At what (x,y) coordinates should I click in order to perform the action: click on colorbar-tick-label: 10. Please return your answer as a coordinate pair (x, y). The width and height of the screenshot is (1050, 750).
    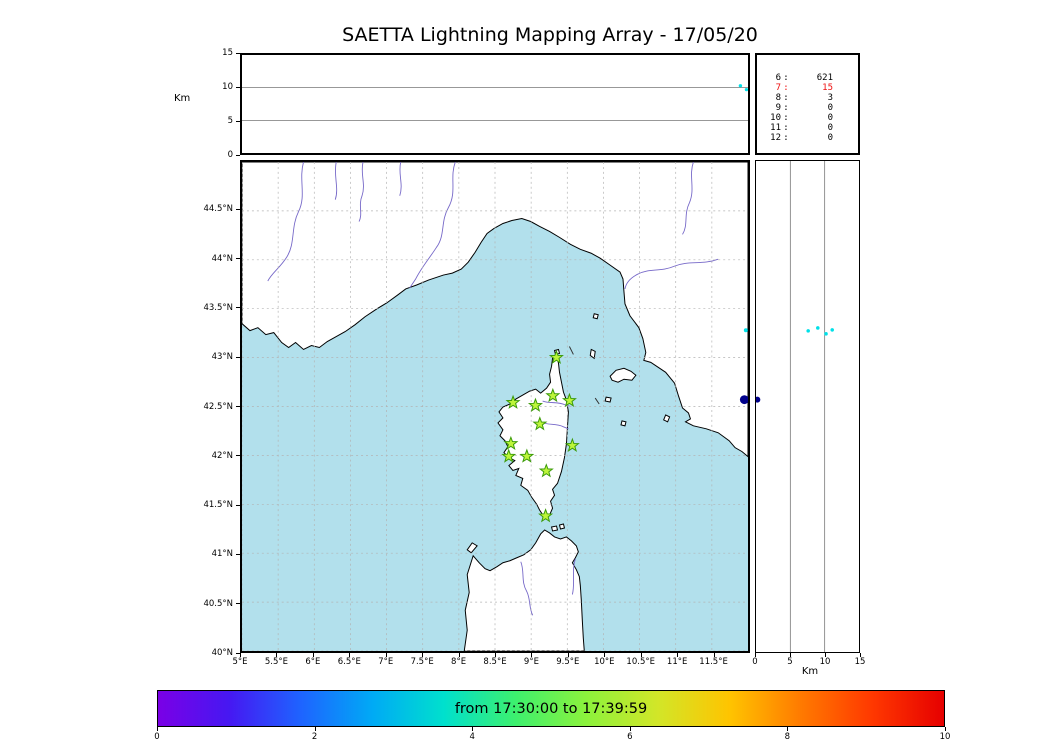
    Looking at the image, I should click on (945, 737).